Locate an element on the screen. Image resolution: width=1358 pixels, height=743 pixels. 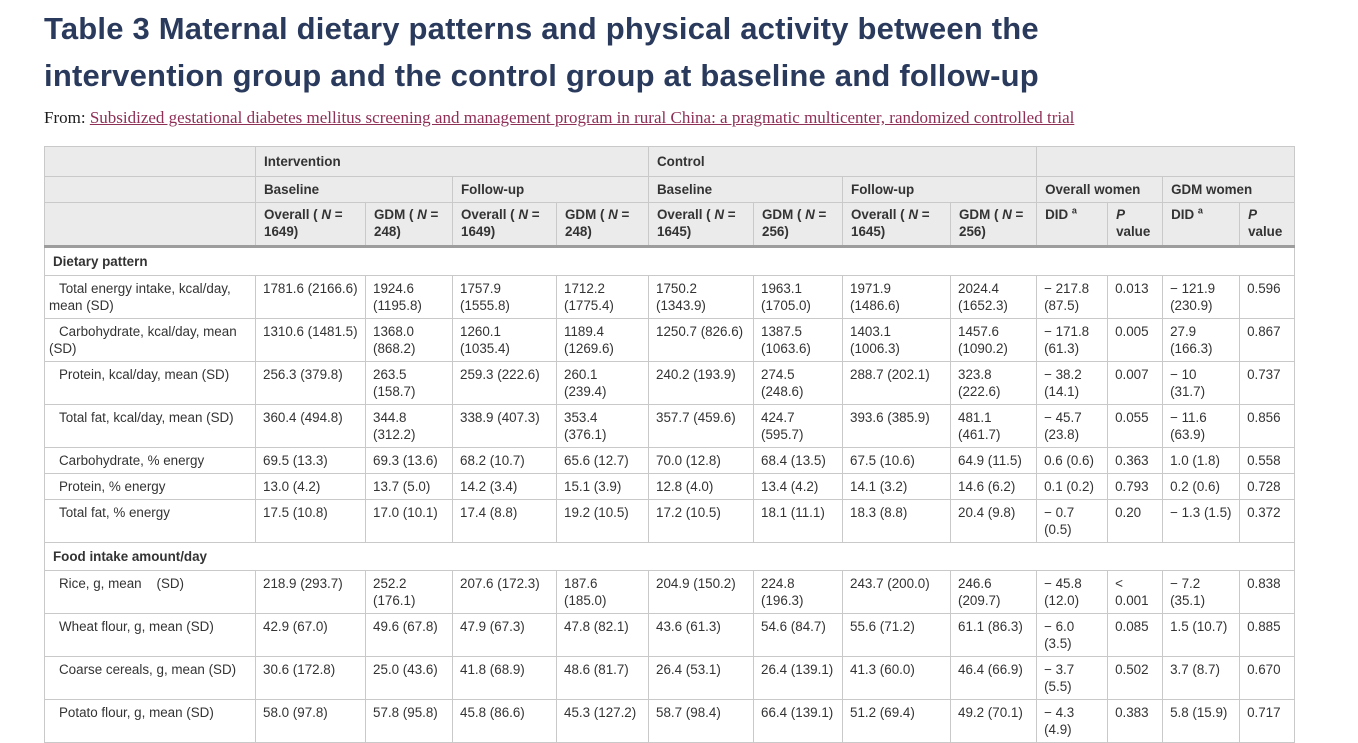
table-cell: 0.793 is located at coordinates (1135, 487).